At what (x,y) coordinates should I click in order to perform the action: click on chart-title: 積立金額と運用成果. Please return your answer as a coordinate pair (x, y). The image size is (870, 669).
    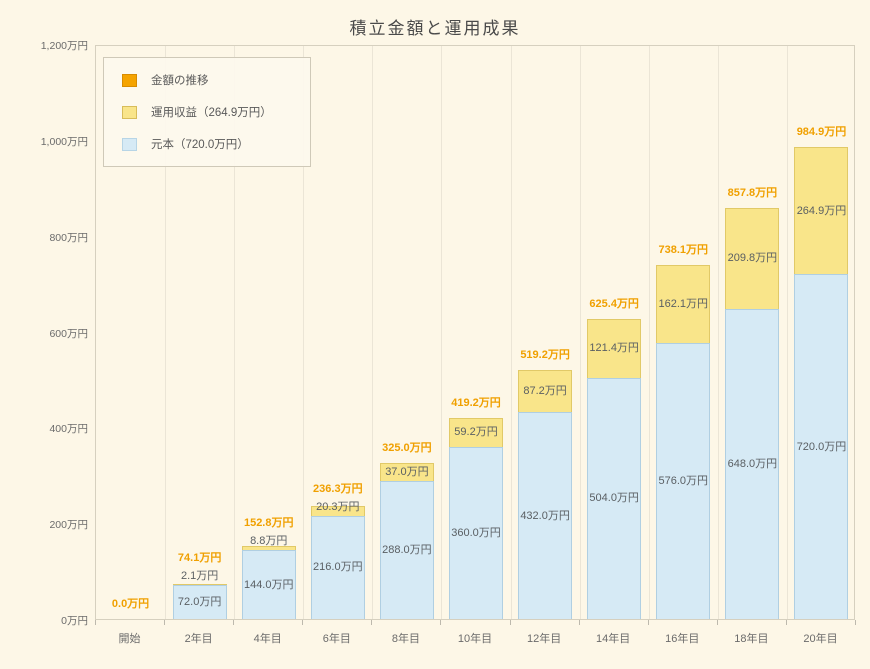
    Looking at the image, I should click on (435, 28).